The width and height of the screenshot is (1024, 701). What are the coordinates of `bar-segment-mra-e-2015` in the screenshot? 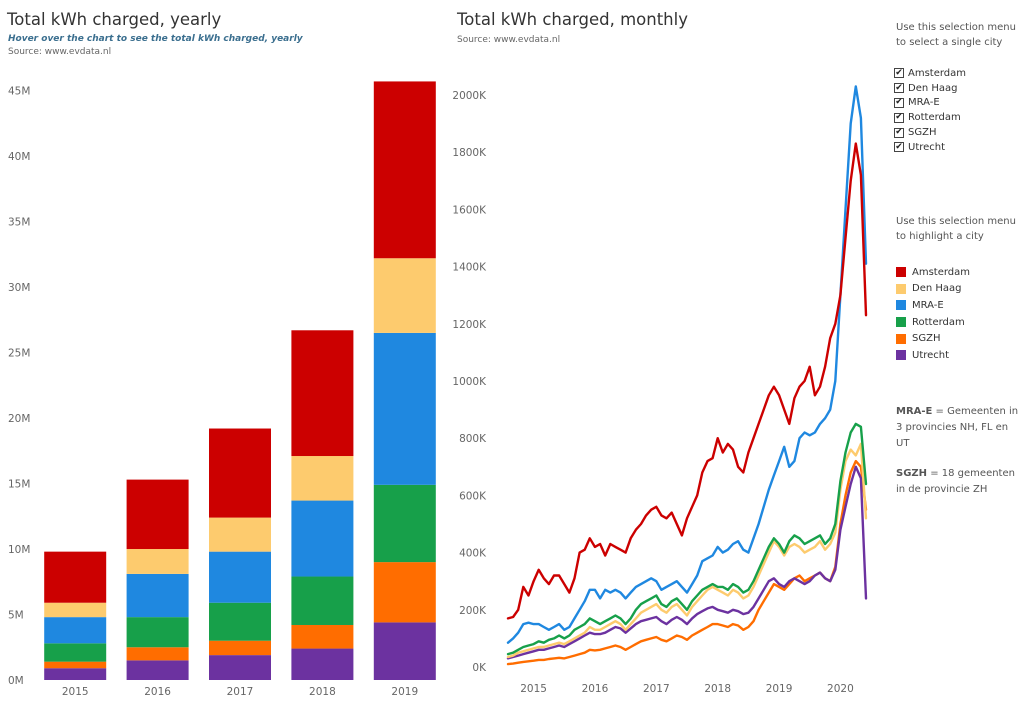 It's located at (75, 630).